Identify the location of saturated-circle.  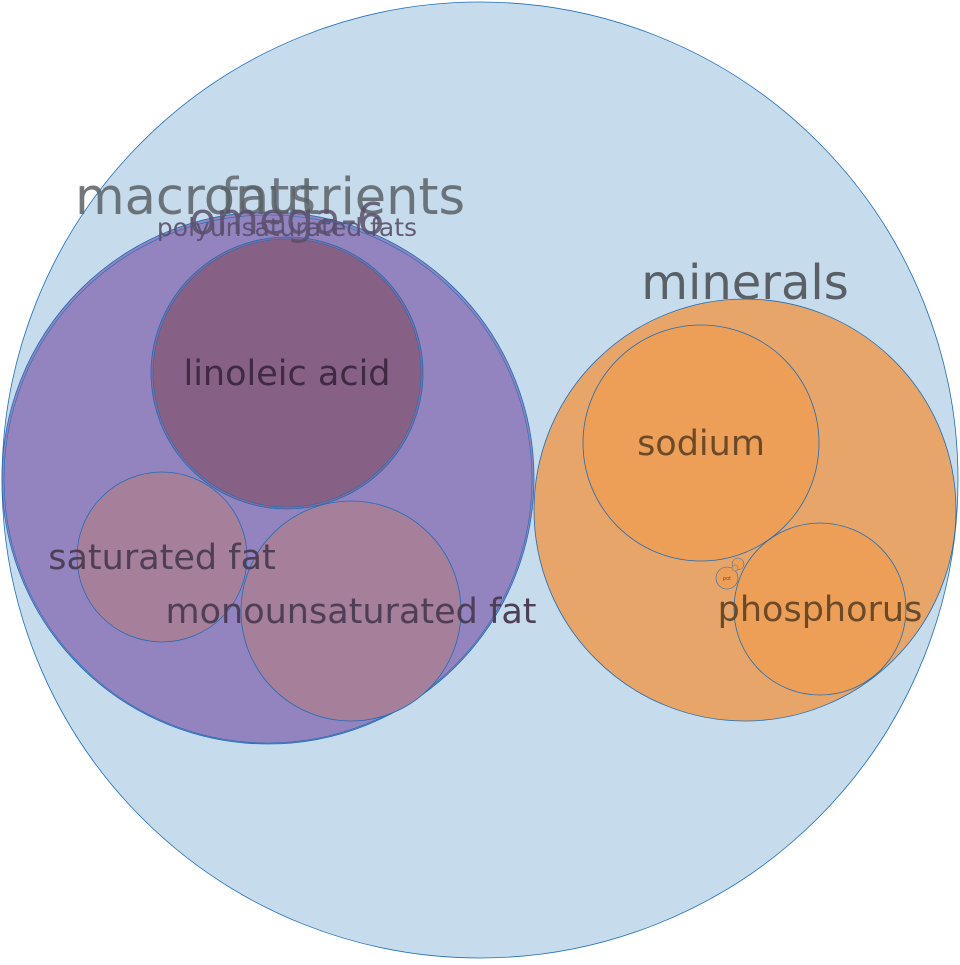
(162, 557).